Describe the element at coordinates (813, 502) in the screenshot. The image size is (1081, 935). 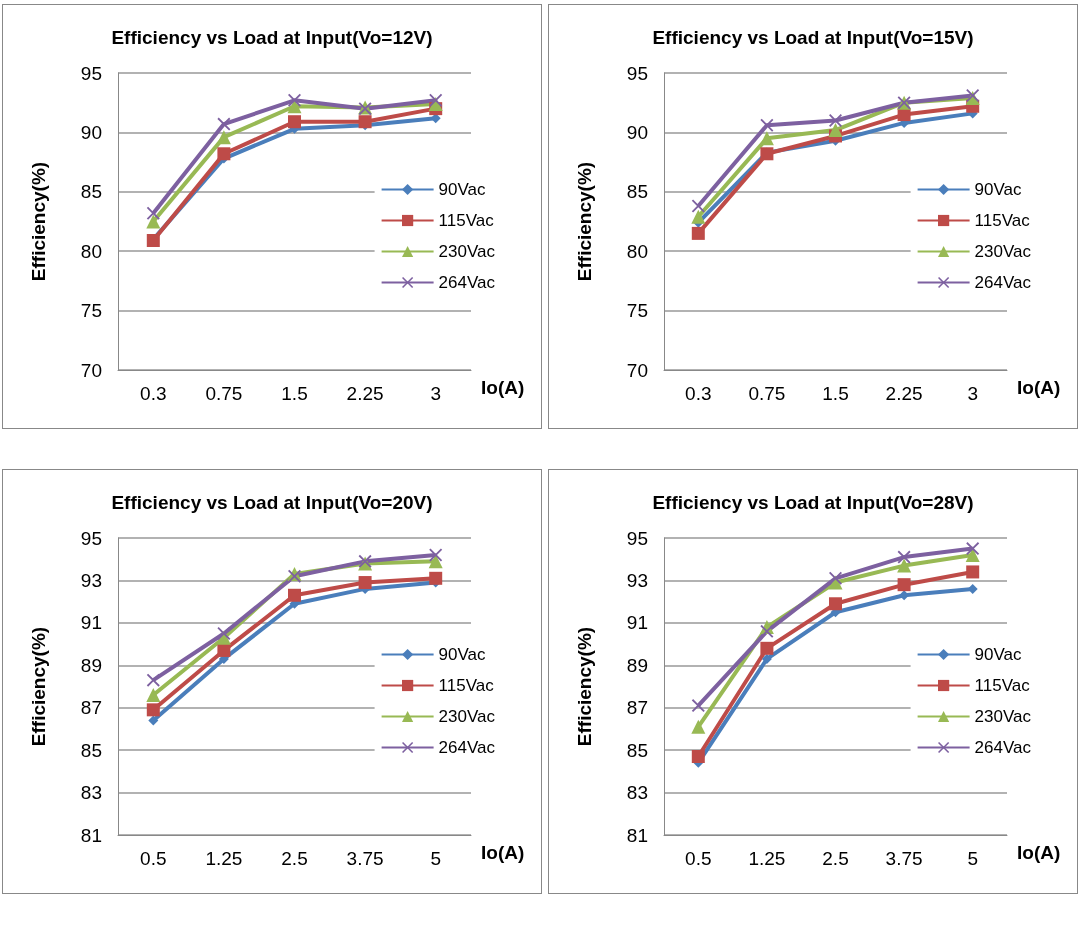
I see `chart-title: Efficiency vs Load at Input(Vo=28V)` at that location.